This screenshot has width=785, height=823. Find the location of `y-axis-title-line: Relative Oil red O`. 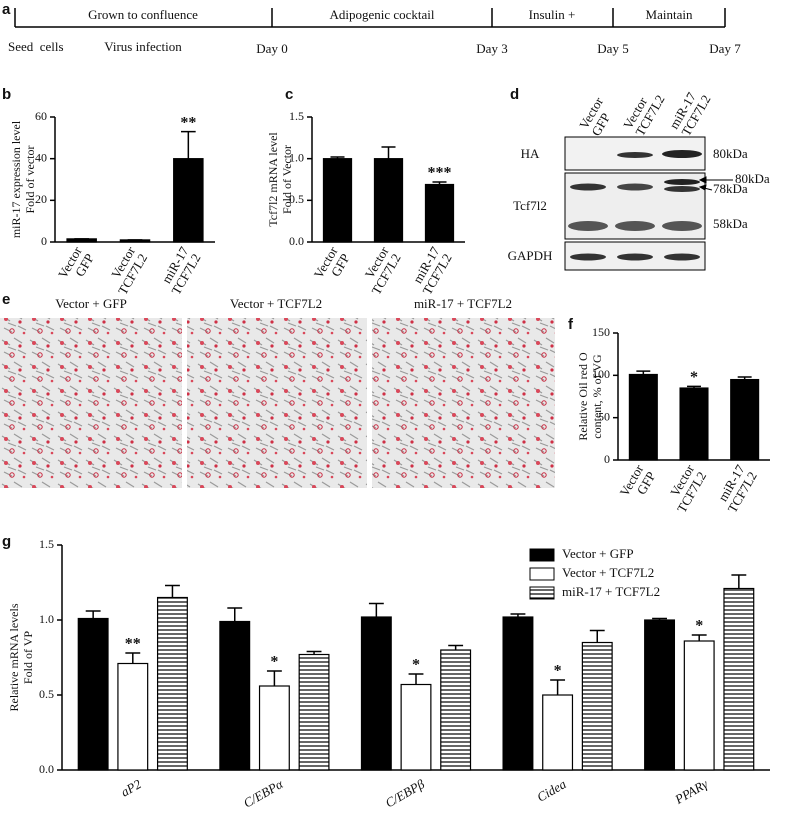

y-axis-title-line: Relative Oil red O is located at coordinates (583, 396).